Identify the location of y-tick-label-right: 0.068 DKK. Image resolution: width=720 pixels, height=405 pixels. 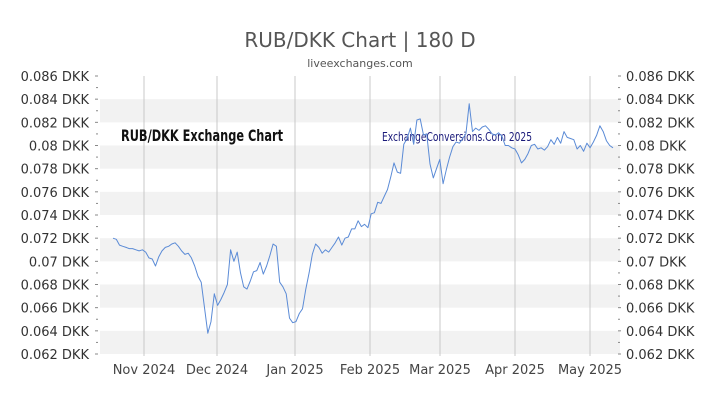
(660, 286).